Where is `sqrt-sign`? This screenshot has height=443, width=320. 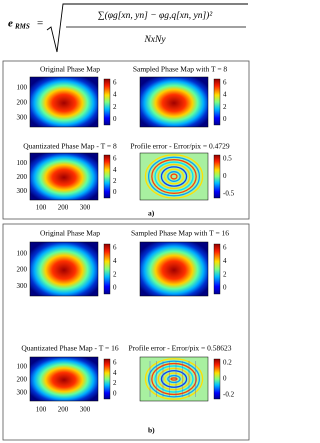
sqrt-sign is located at coordinates (147, 28).